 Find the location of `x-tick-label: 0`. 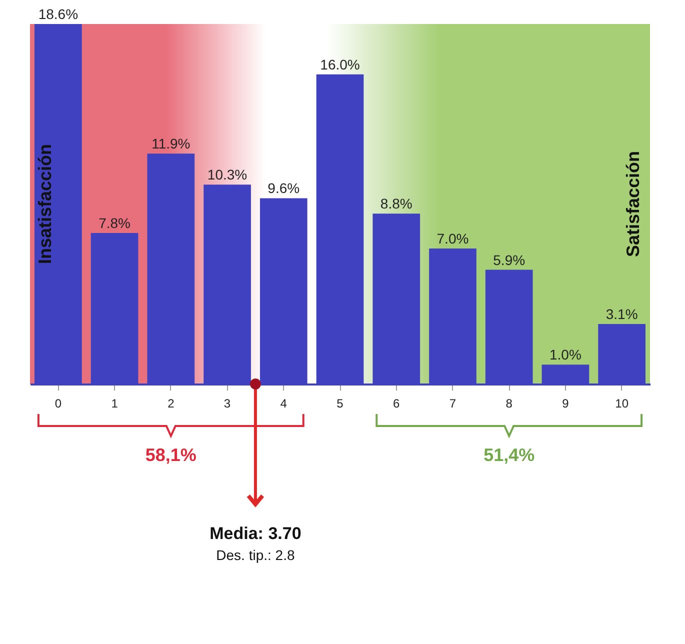

x-tick-label: 0 is located at coordinates (58, 403).